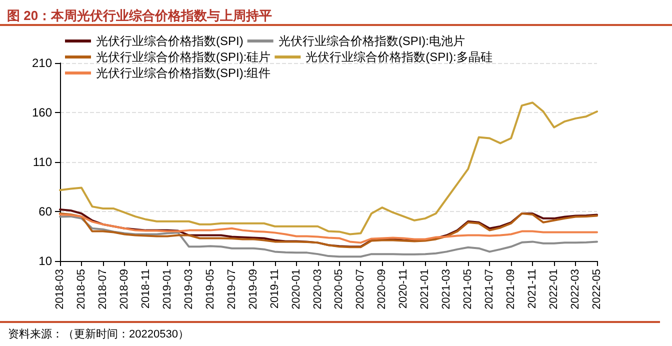  What do you see at coordinates (183, 57) in the screenshot?
I see `legend-label: 光伏行业综合价格指数(SPI):硅片` at bounding box center [183, 57].